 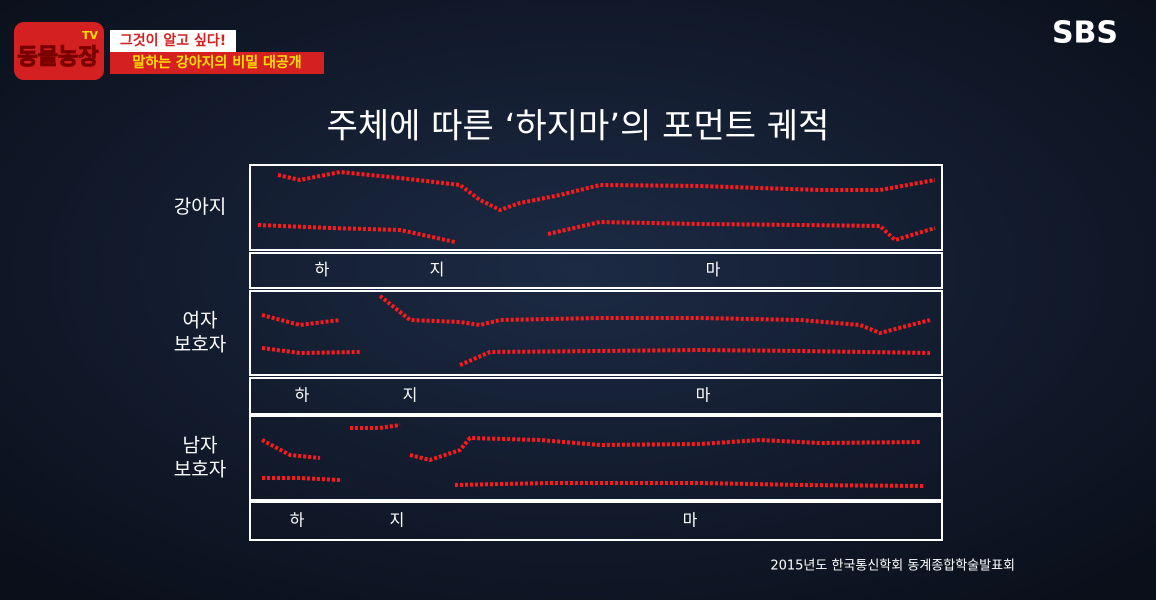 What do you see at coordinates (200, 207) in the screenshot?
I see `panel-label: 강아지` at bounding box center [200, 207].